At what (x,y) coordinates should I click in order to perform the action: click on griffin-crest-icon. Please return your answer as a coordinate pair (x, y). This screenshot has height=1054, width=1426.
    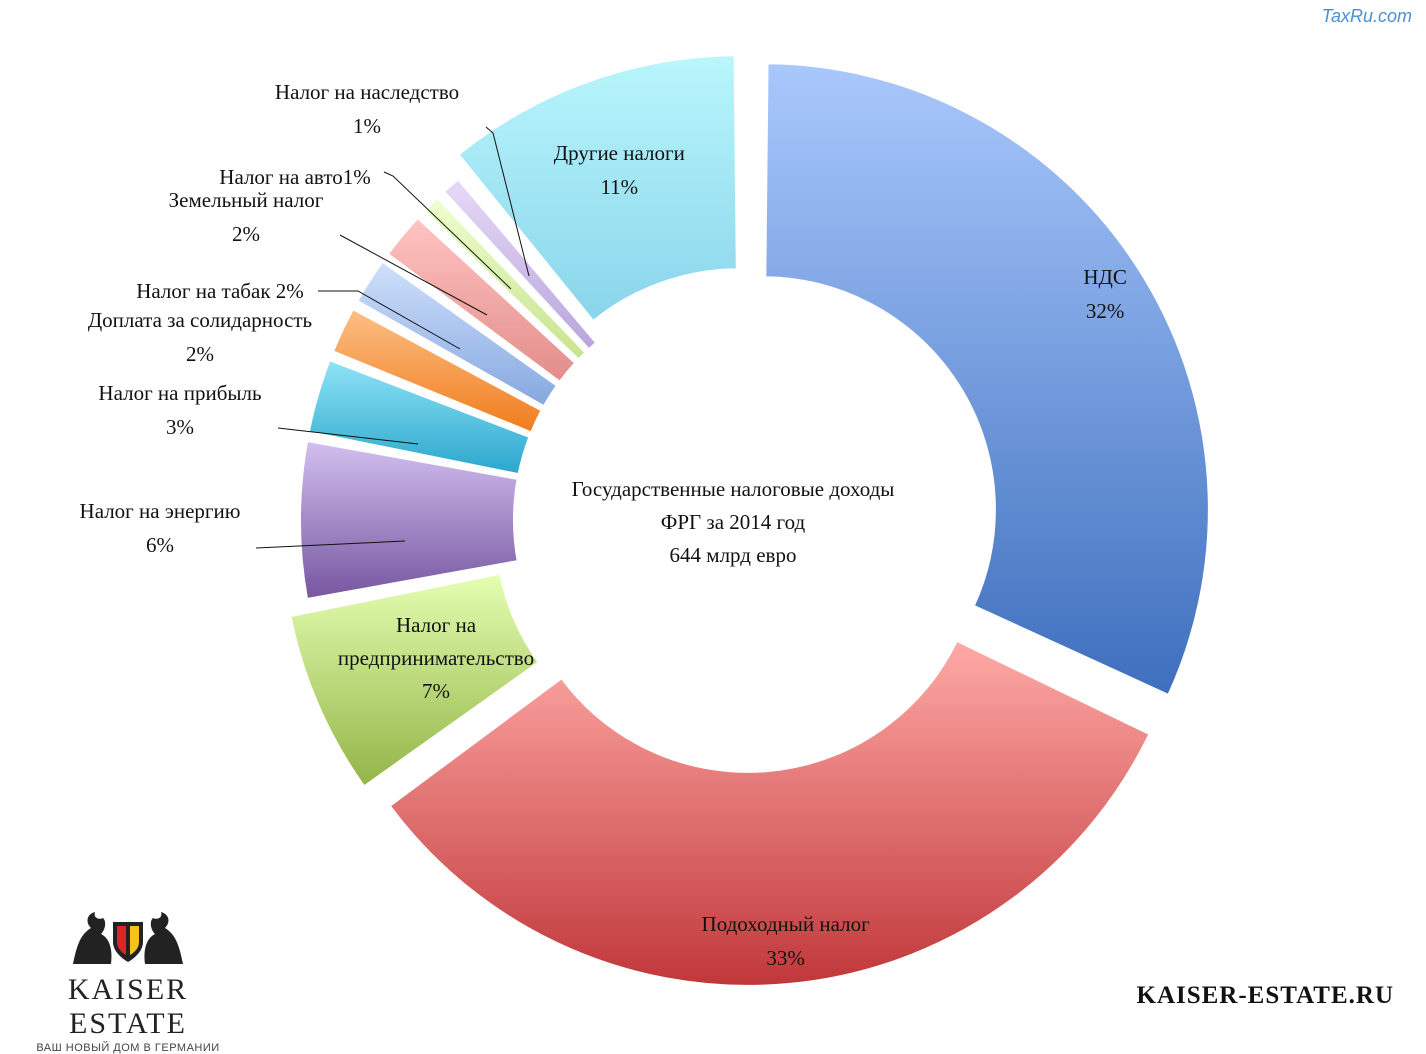
    Looking at the image, I should click on (128, 938).